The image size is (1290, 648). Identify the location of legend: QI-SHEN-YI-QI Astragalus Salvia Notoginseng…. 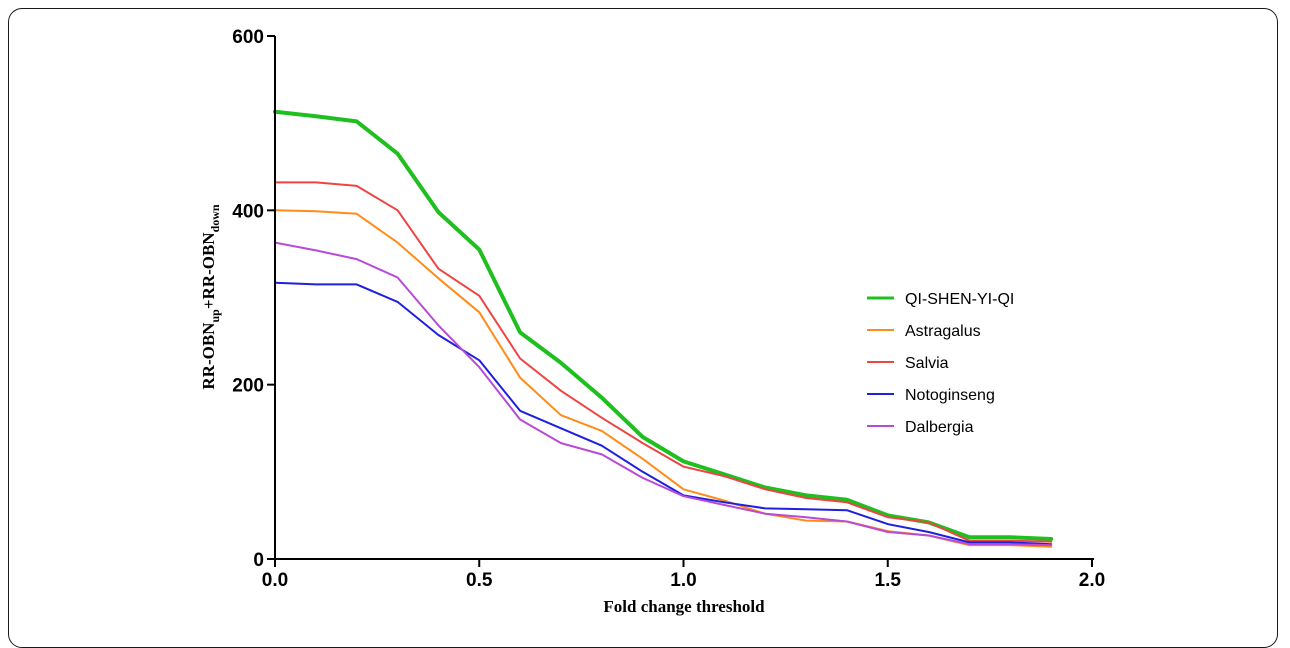
(940, 363).